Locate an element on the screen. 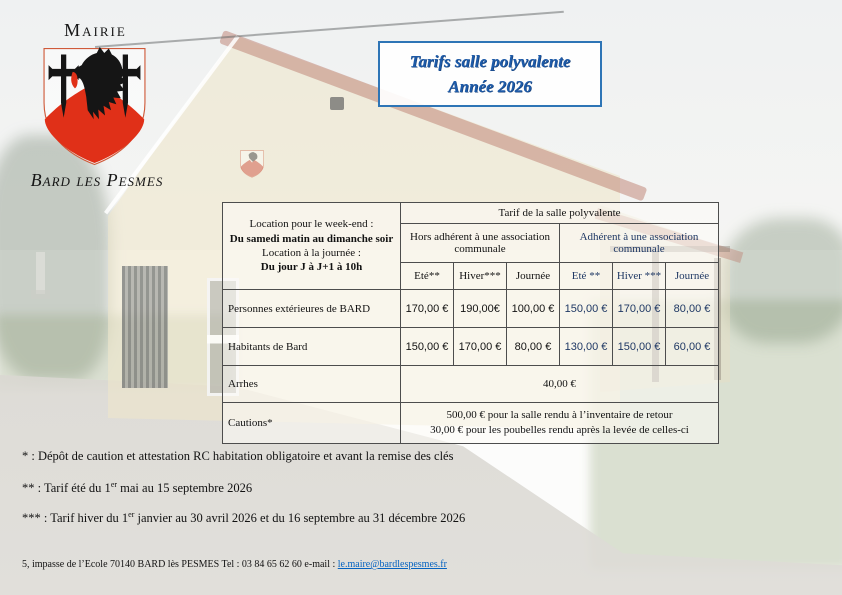 The width and height of the screenshot is (842, 595). arrhes-value: 40,00 € is located at coordinates (559, 384).